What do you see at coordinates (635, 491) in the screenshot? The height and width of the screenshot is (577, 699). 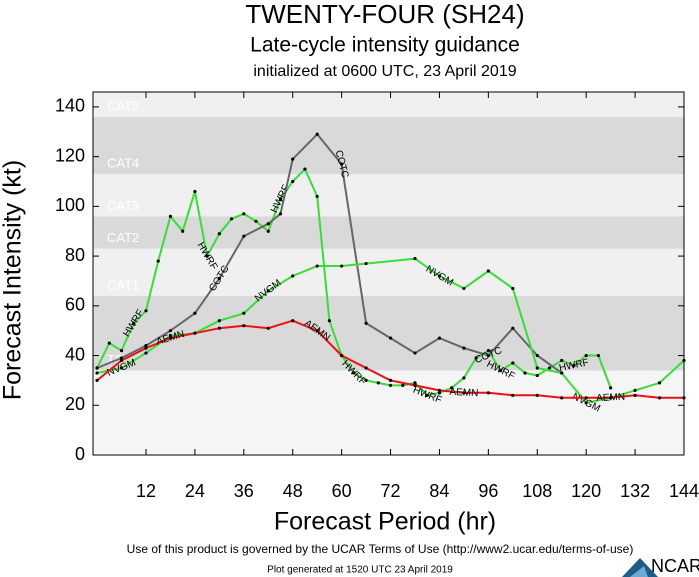 I see `x-tick-label: 132` at bounding box center [635, 491].